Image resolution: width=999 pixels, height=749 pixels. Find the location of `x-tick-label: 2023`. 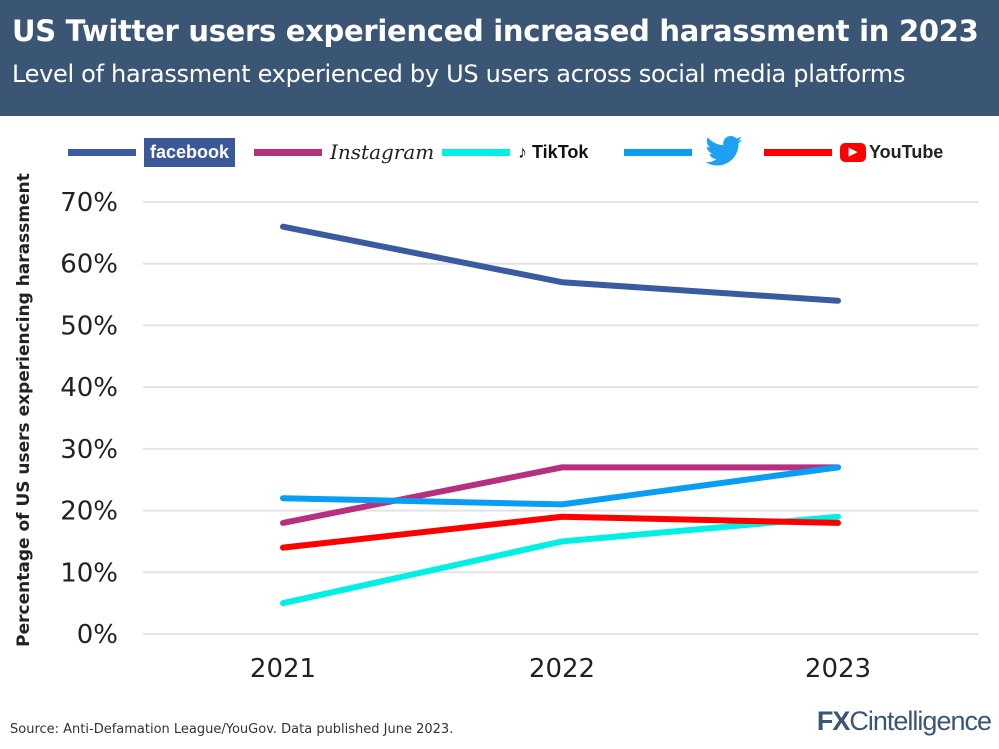

x-tick-label: 2023 is located at coordinates (838, 669).